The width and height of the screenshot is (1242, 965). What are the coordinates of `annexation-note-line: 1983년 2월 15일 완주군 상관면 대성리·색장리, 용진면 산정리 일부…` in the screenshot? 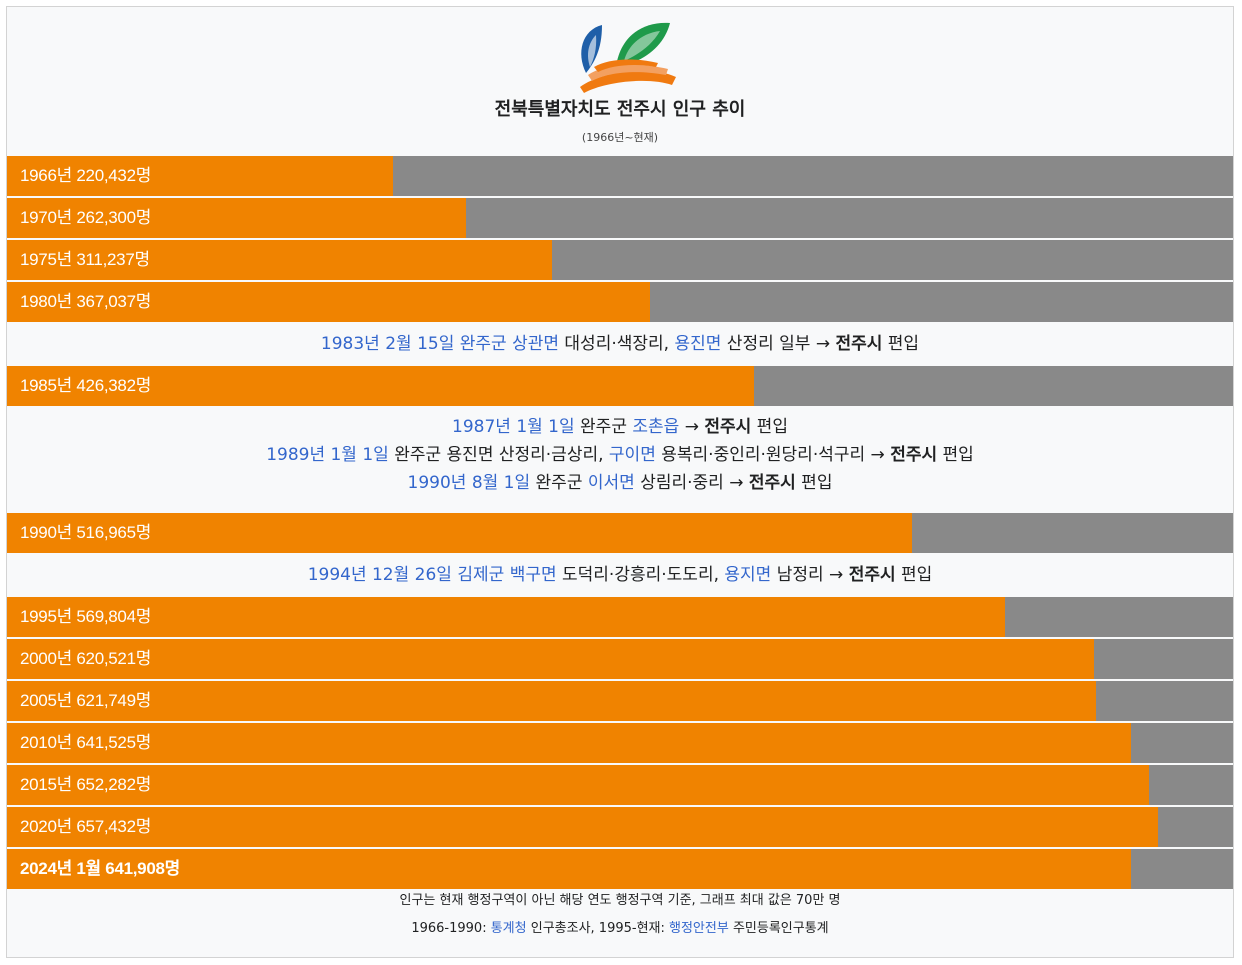 It's located at (620, 344).